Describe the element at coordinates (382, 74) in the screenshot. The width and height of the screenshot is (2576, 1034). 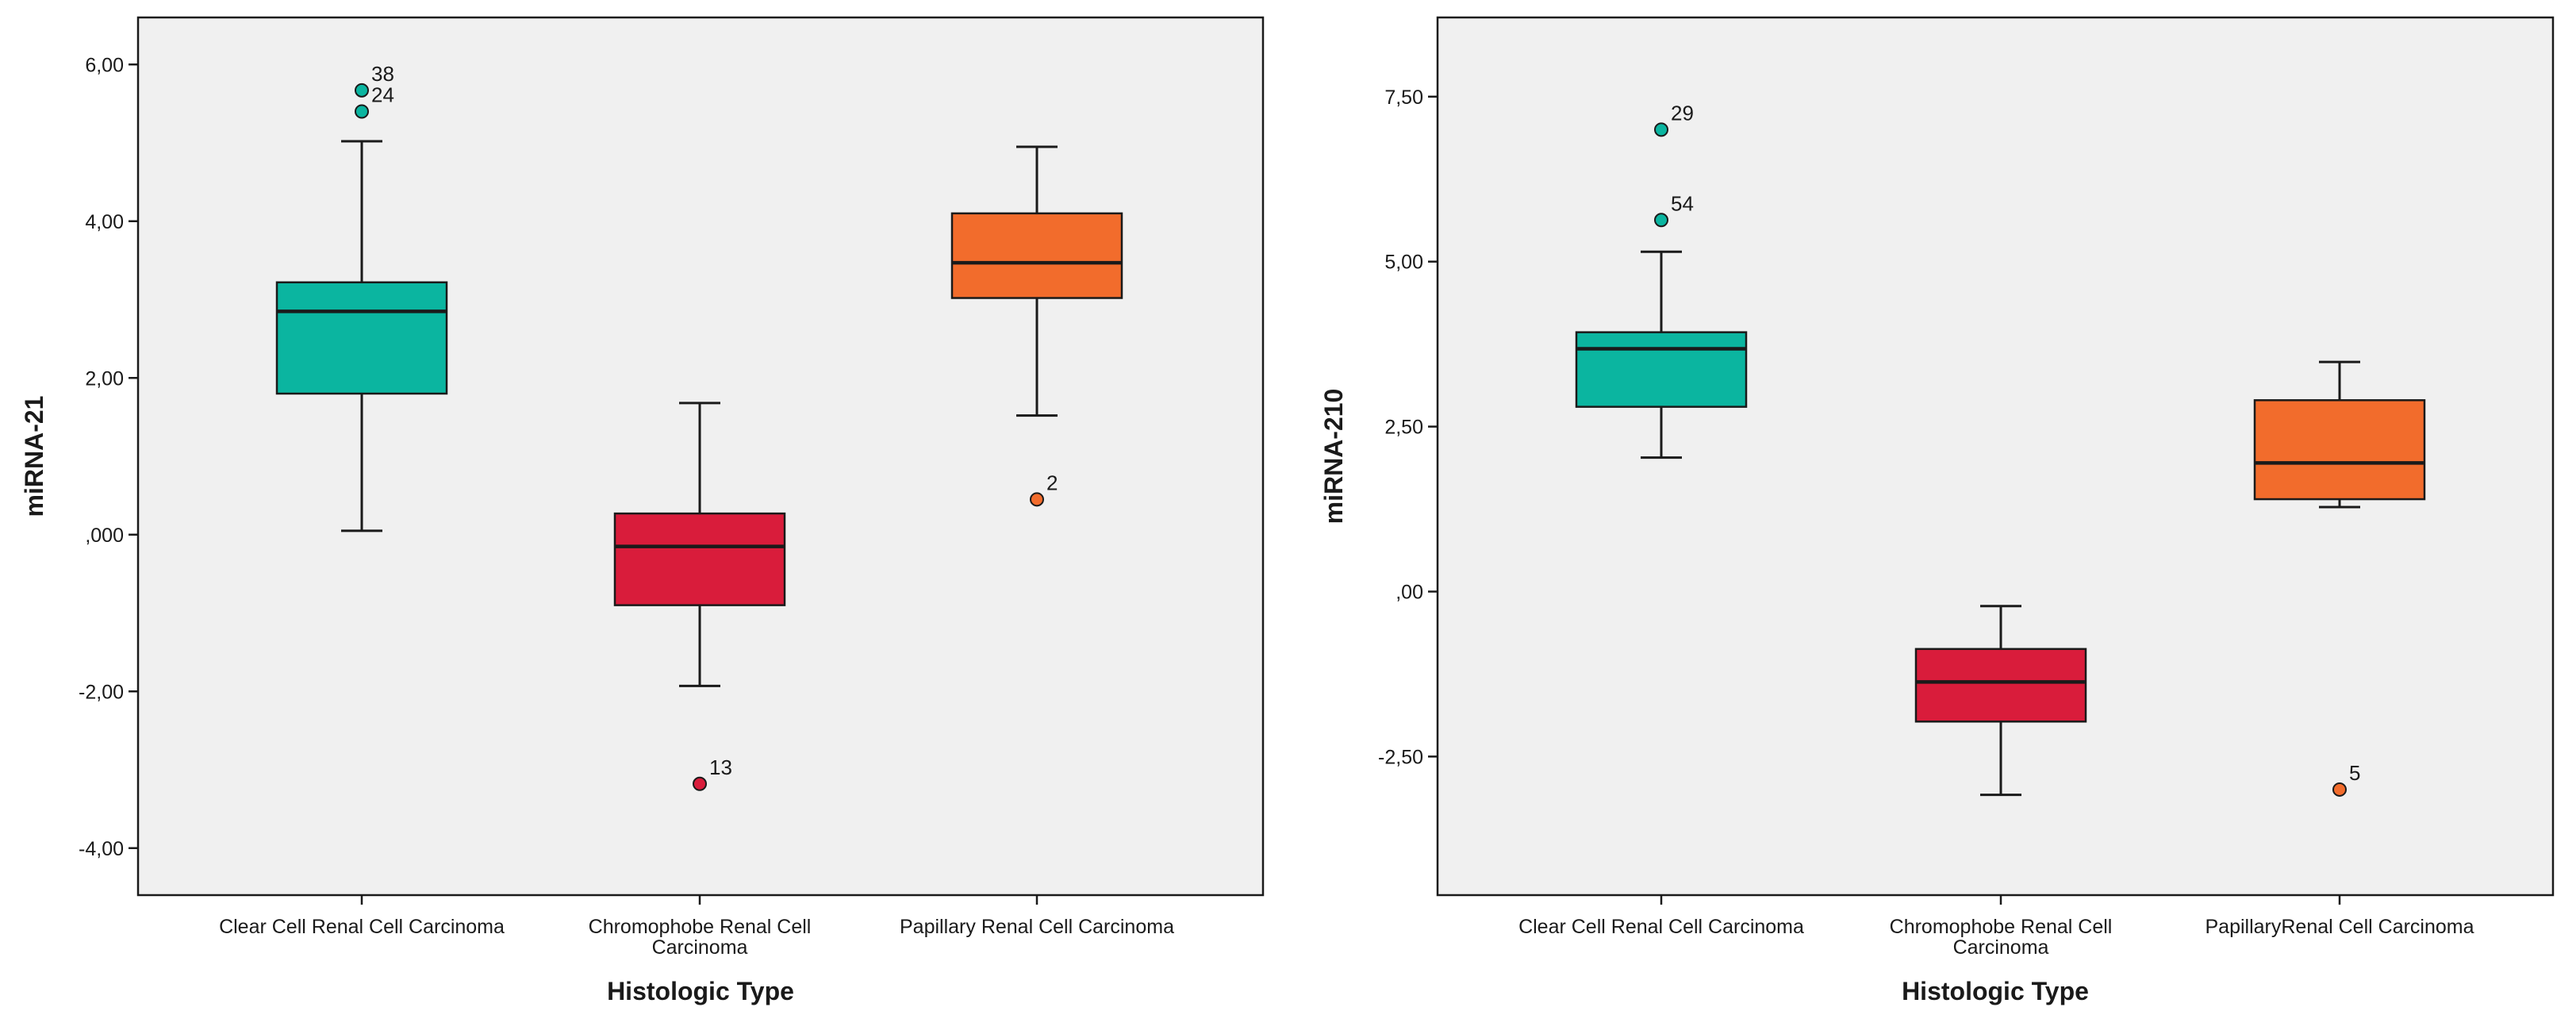
I see `outlier-label: 38` at that location.